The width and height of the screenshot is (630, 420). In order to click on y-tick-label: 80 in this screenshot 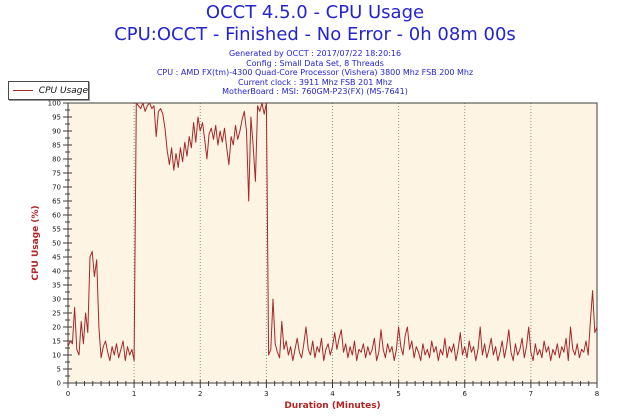, I will do `click(56, 160)`.